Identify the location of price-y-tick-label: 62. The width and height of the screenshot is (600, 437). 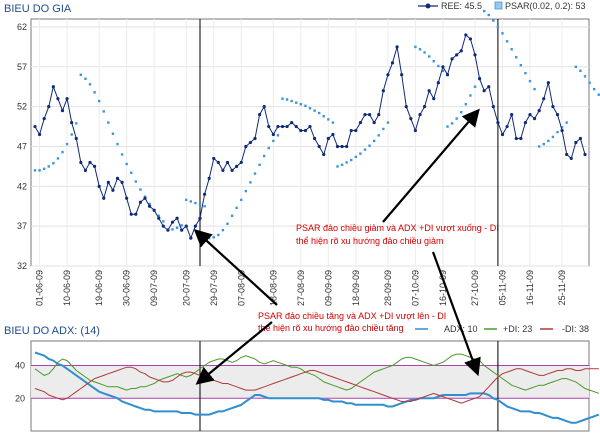
(22, 27).